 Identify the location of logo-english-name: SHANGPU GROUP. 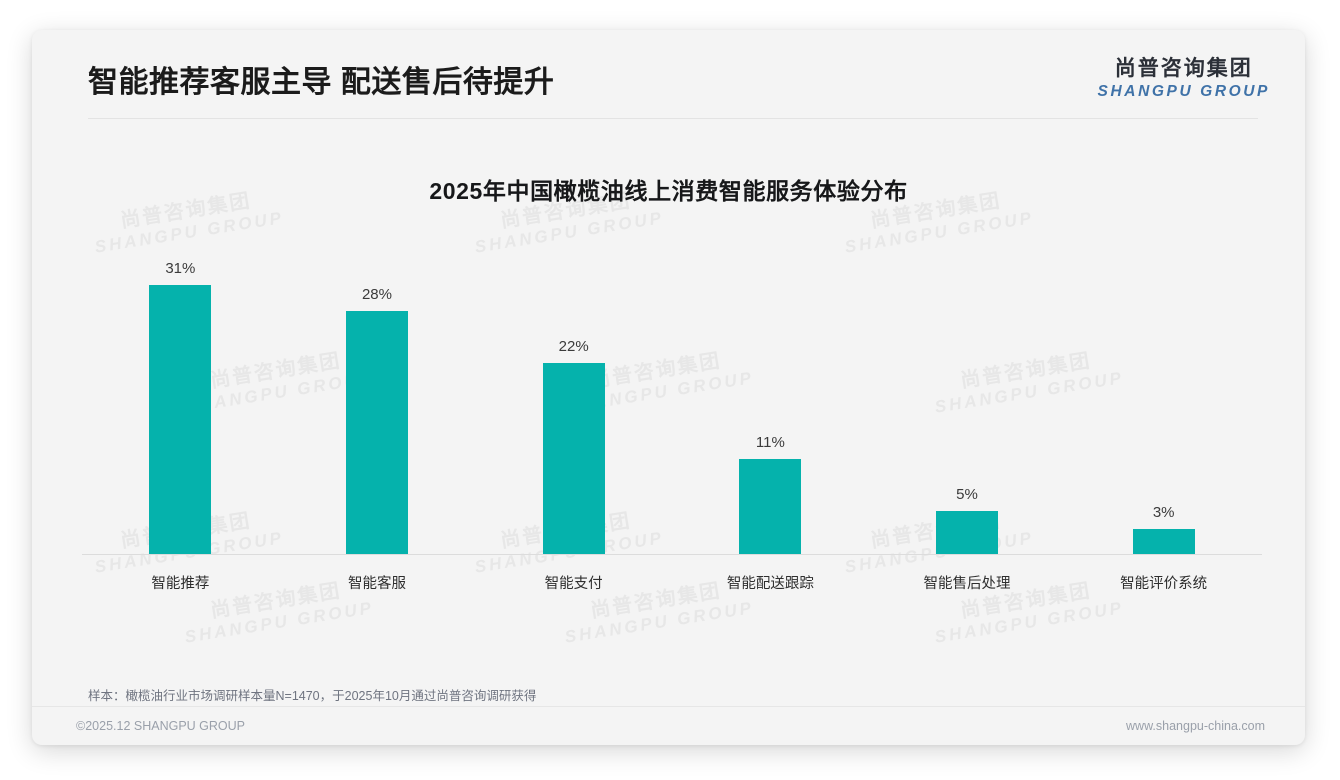
(1183, 91).